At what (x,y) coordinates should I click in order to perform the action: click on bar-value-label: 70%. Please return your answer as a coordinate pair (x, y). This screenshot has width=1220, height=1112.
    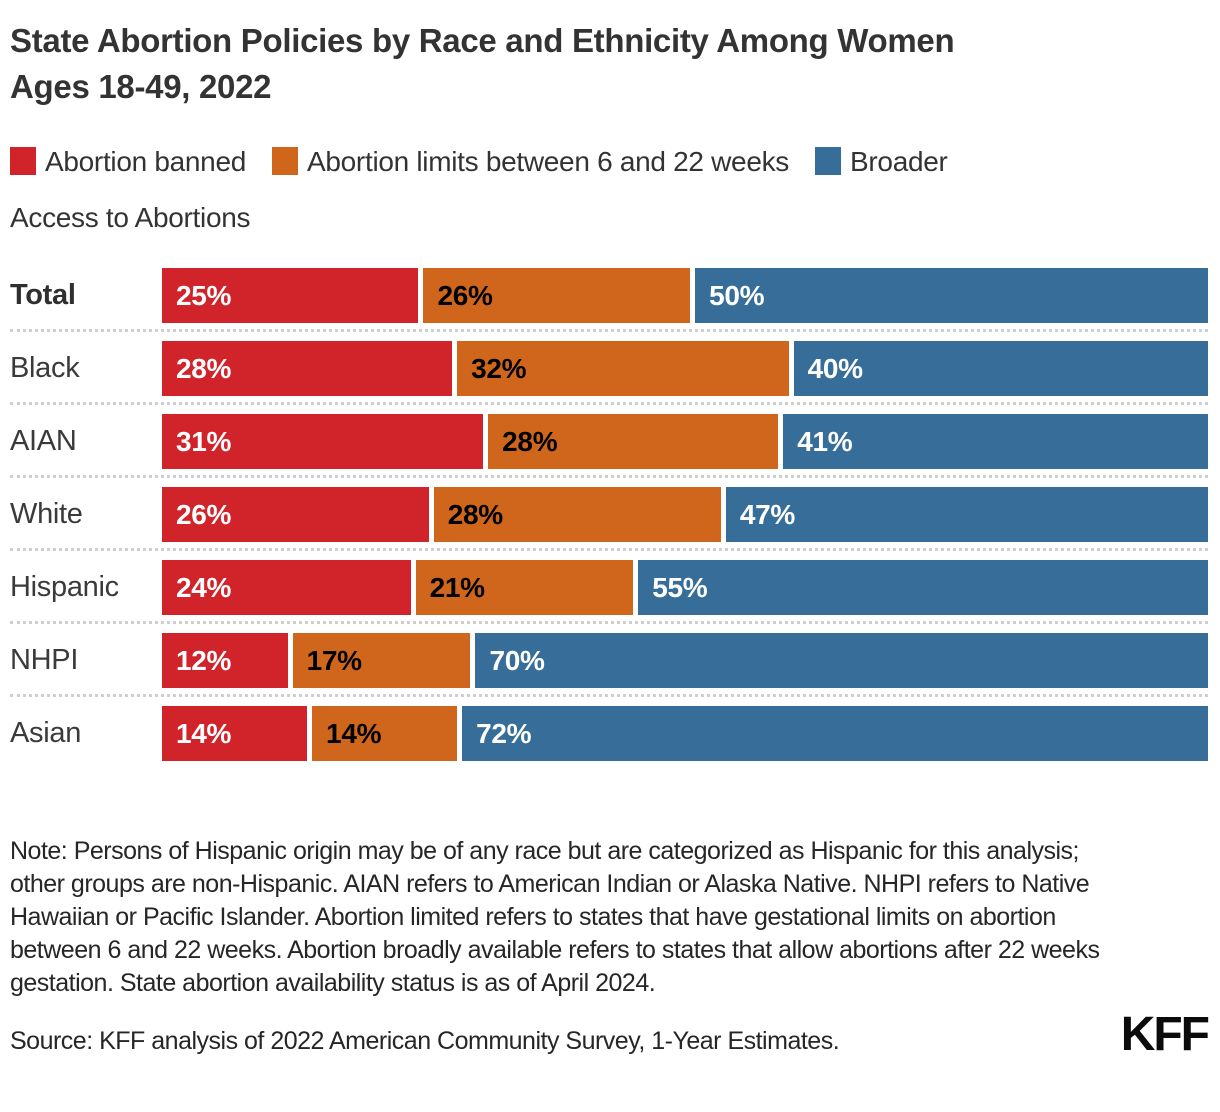
    Looking at the image, I should click on (517, 660).